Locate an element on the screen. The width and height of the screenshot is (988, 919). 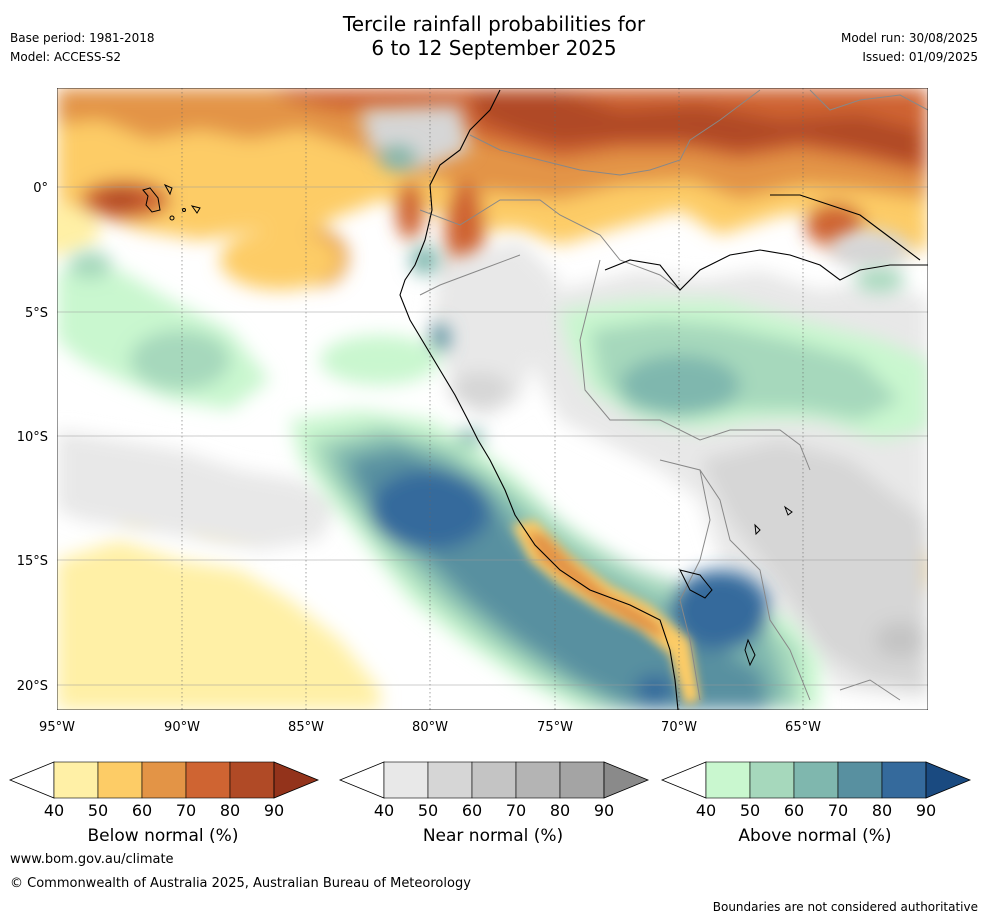
lat-label: 0° is located at coordinates (40, 188).